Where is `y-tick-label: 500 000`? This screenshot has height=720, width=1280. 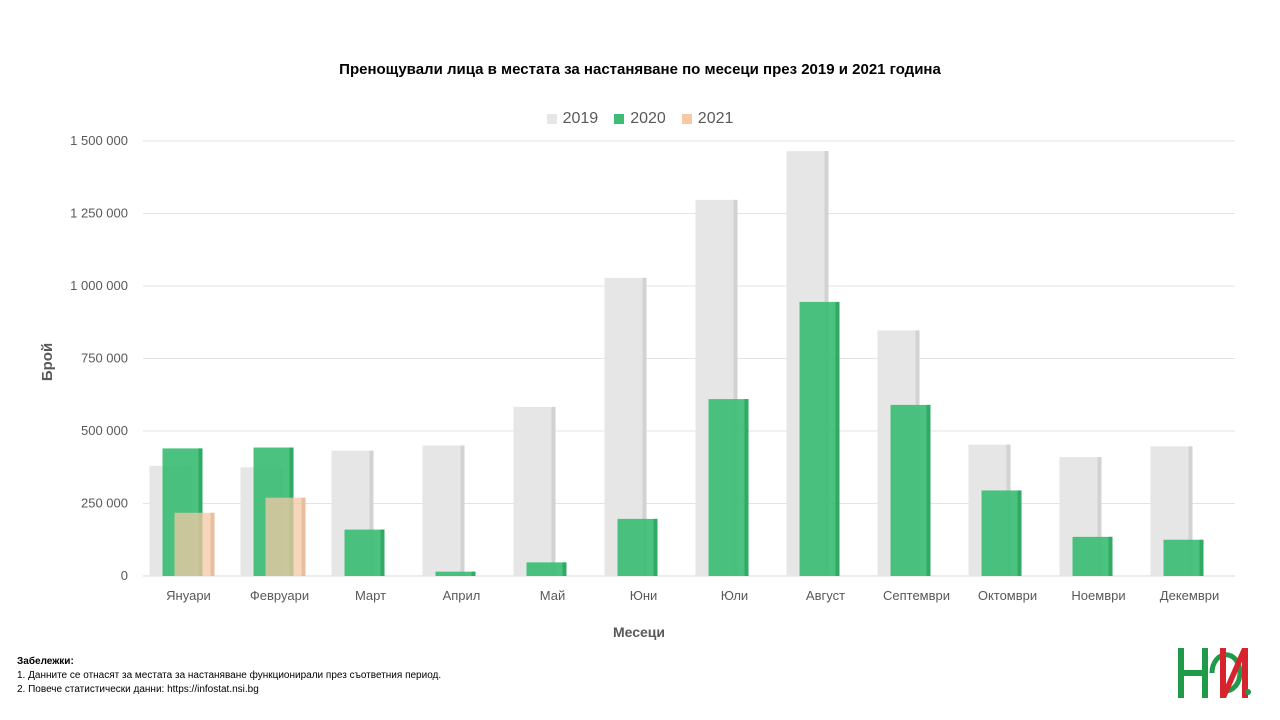
y-tick-label: 500 000 is located at coordinates (104, 430).